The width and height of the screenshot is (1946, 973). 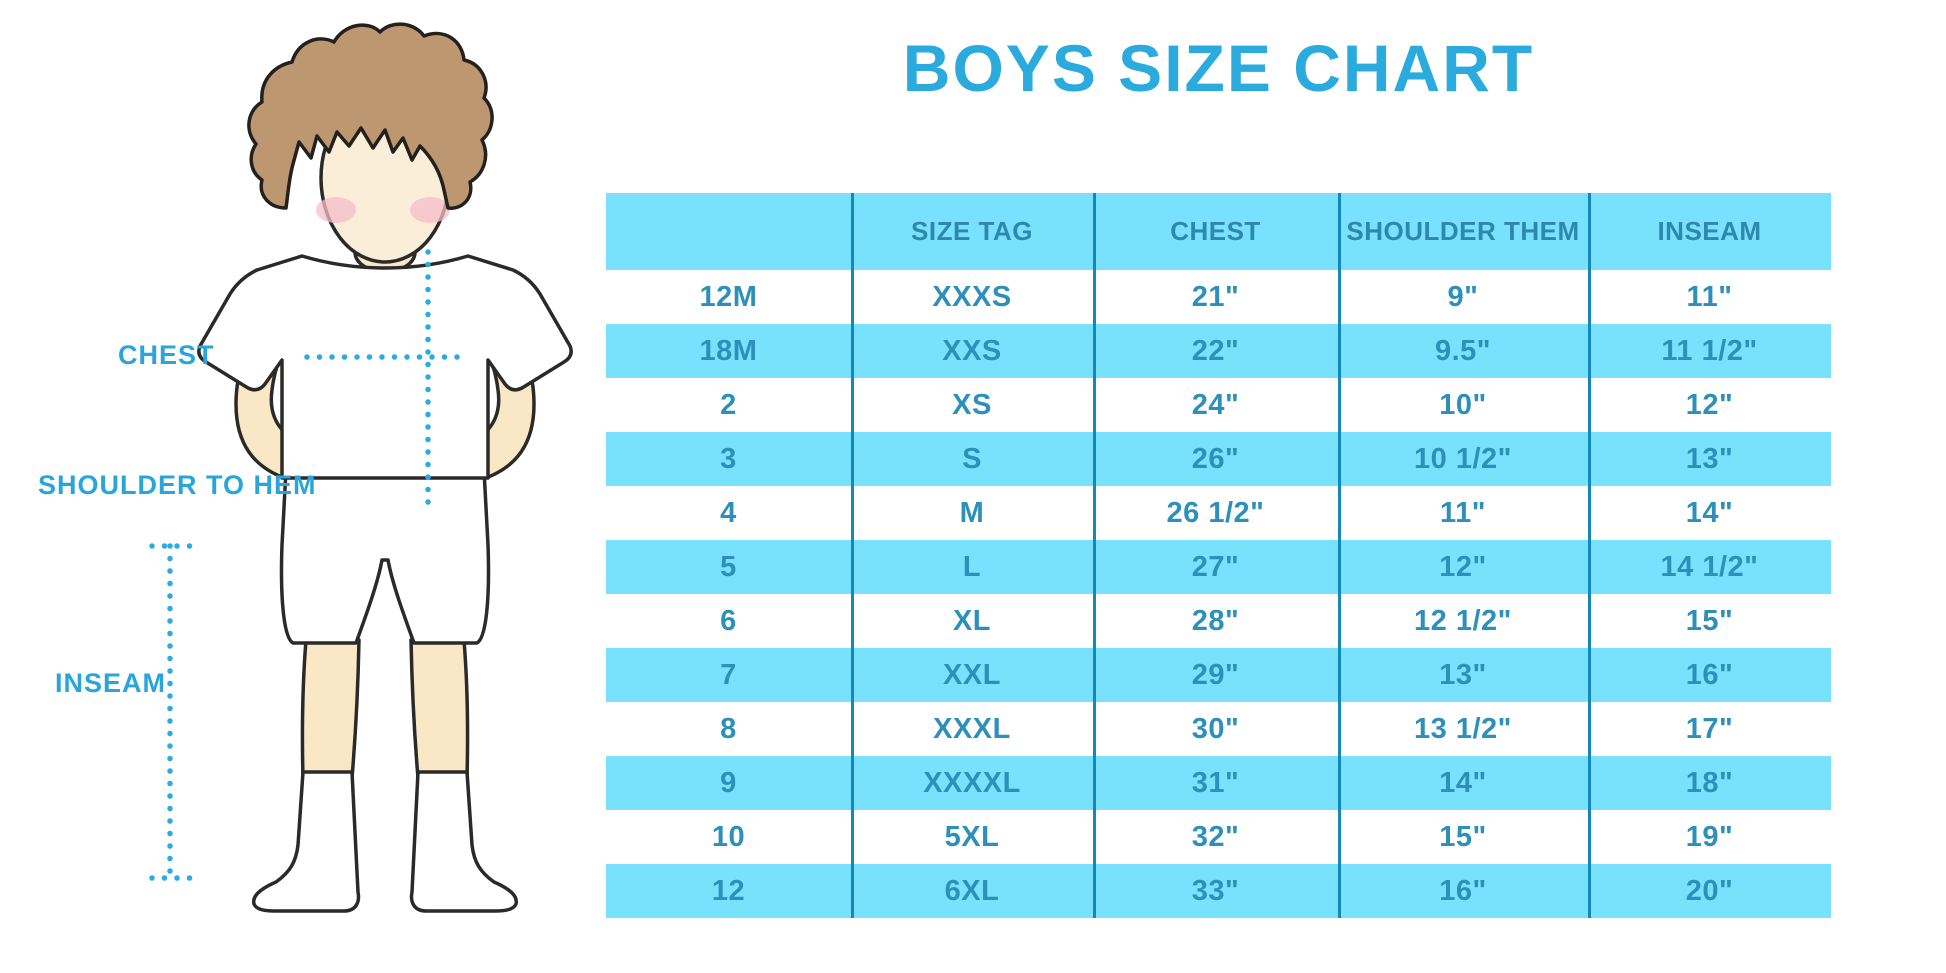 What do you see at coordinates (177, 485) in the screenshot?
I see `shoulder-to-hem-label: SHOULDER TO HEM` at bounding box center [177, 485].